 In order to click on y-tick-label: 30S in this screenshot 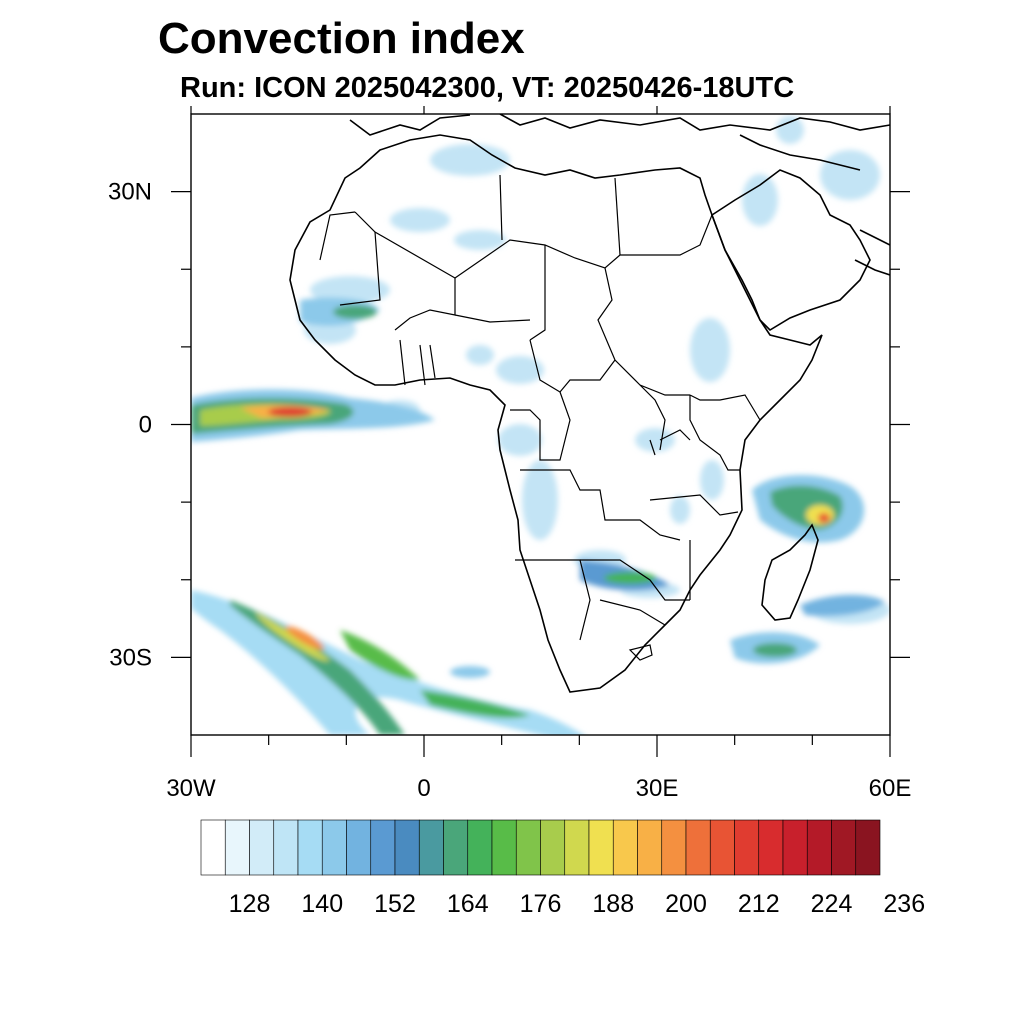, I will do `click(130, 657)`.